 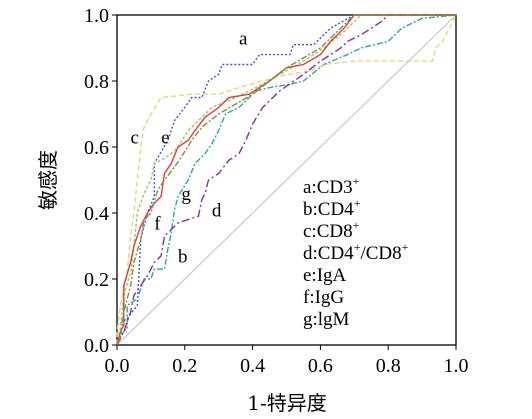 What do you see at coordinates (135, 138) in the screenshot?
I see `curve-label-c: c` at bounding box center [135, 138].